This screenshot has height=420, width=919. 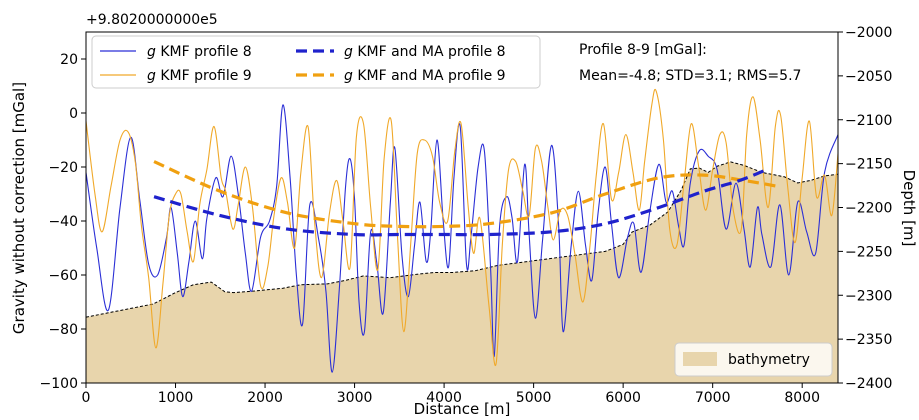 I want to click on x-tick-label: 5000, so click(x=534, y=398).